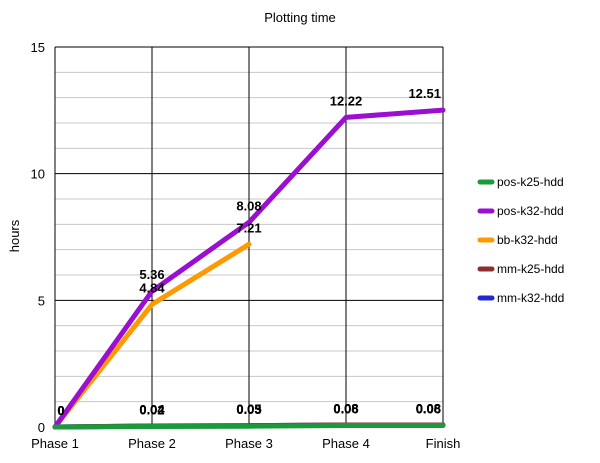 The image size is (600, 463). What do you see at coordinates (346, 100) in the screenshot?
I see `data-label: 12.22` at bounding box center [346, 100].